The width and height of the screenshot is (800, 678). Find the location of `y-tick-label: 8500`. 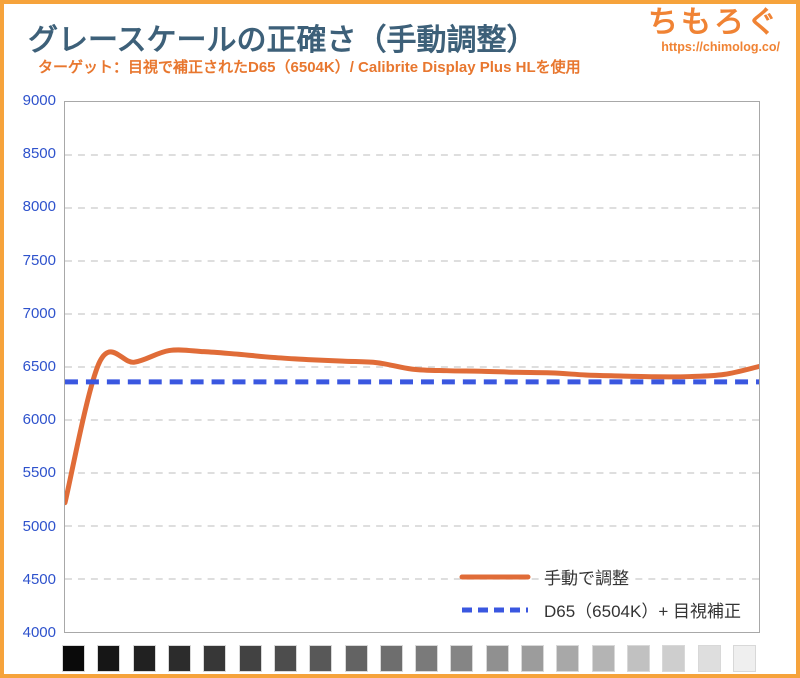

y-tick-label: 8500 is located at coordinates (39, 154).